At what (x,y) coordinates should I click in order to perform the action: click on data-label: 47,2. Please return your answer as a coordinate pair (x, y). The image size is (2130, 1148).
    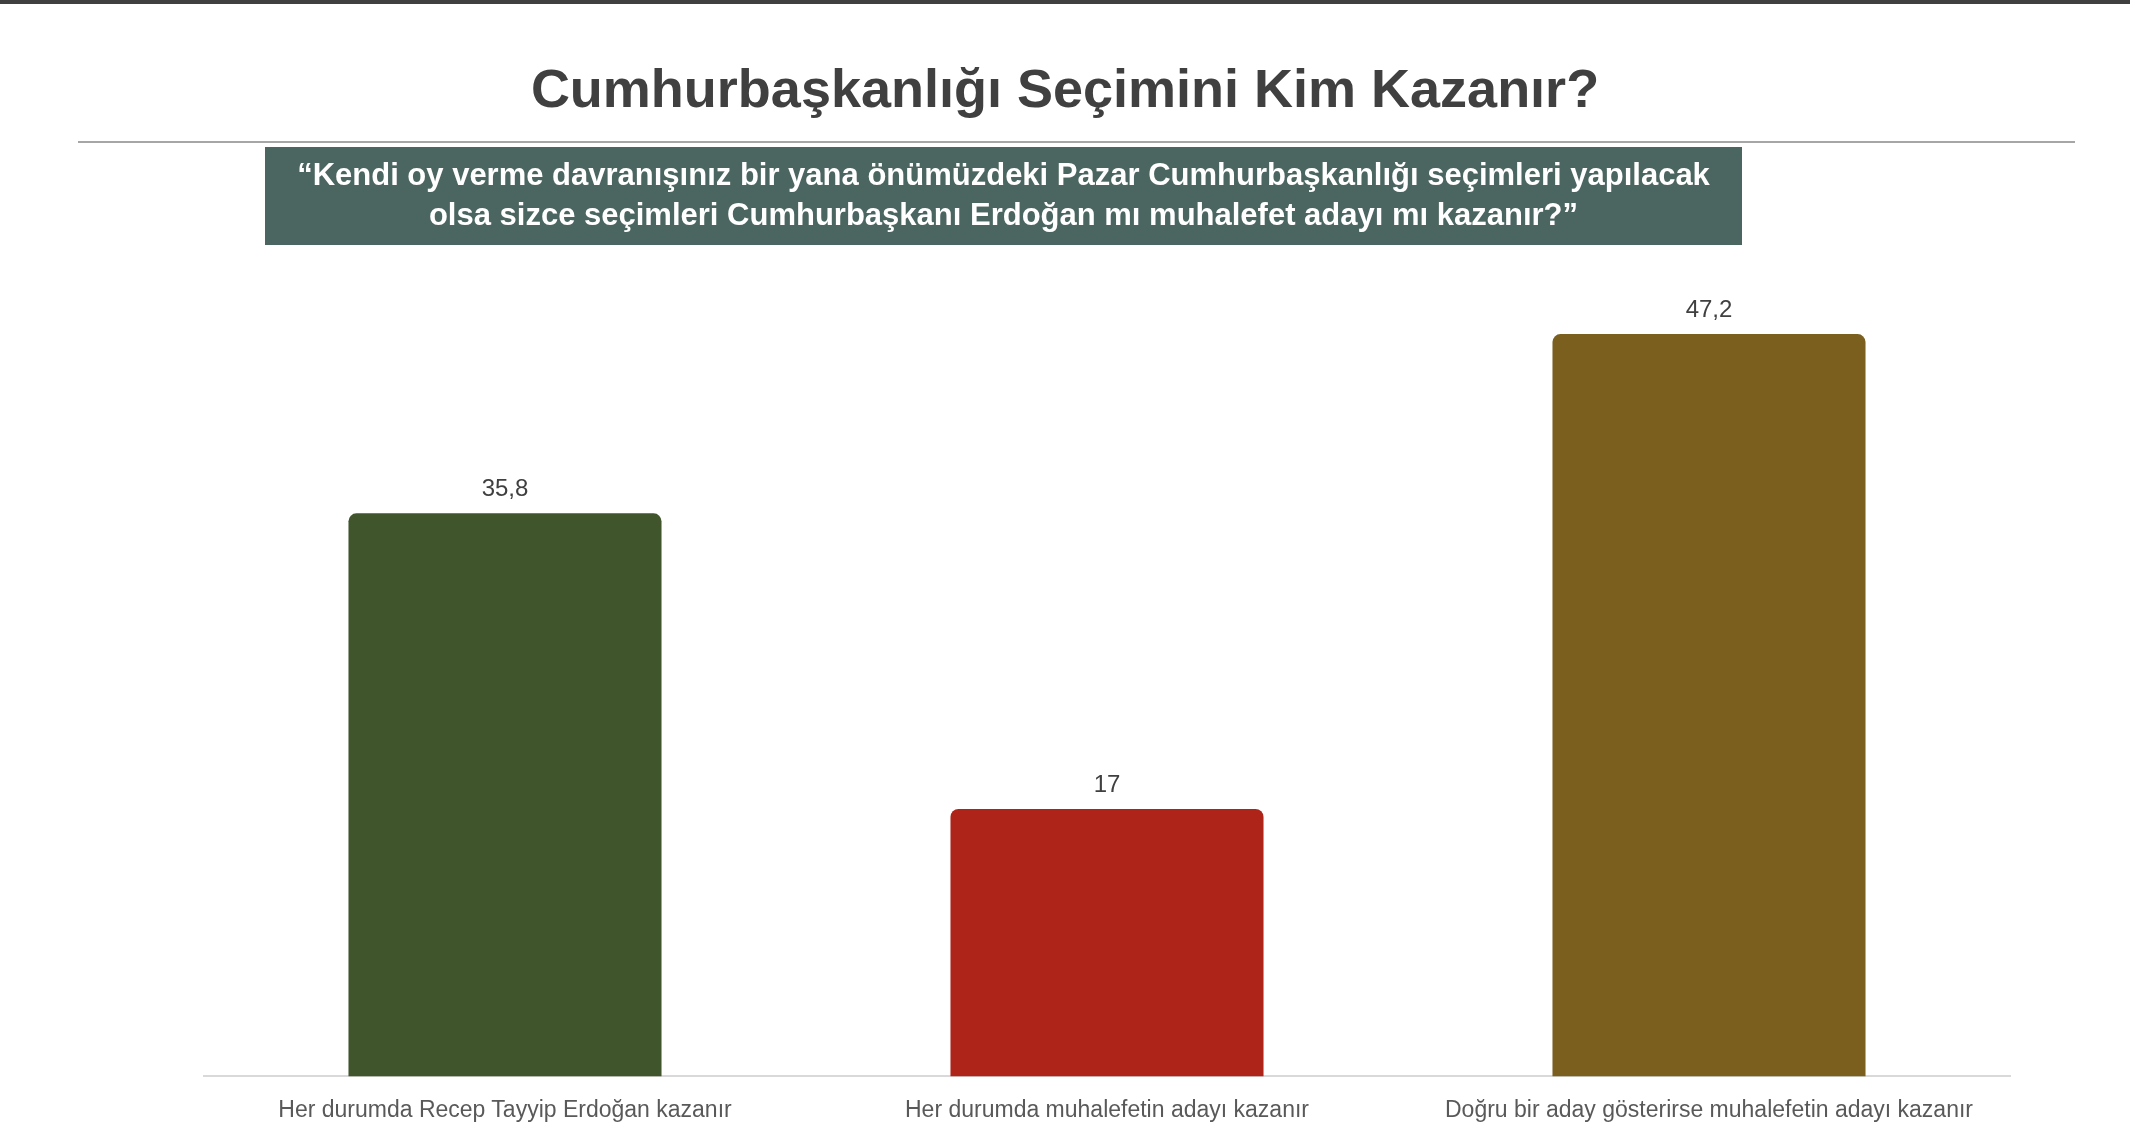
    Looking at the image, I should click on (1709, 308).